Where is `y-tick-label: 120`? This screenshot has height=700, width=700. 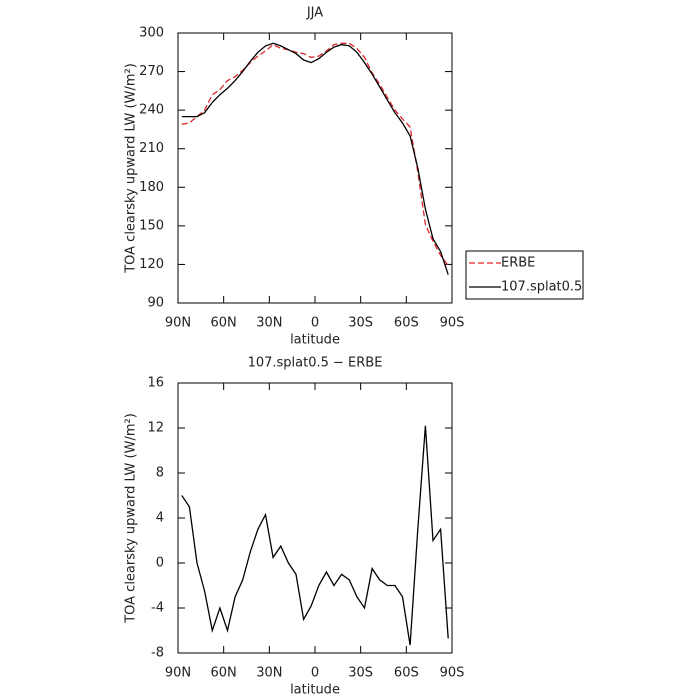
y-tick-label: 120 is located at coordinates (151, 264).